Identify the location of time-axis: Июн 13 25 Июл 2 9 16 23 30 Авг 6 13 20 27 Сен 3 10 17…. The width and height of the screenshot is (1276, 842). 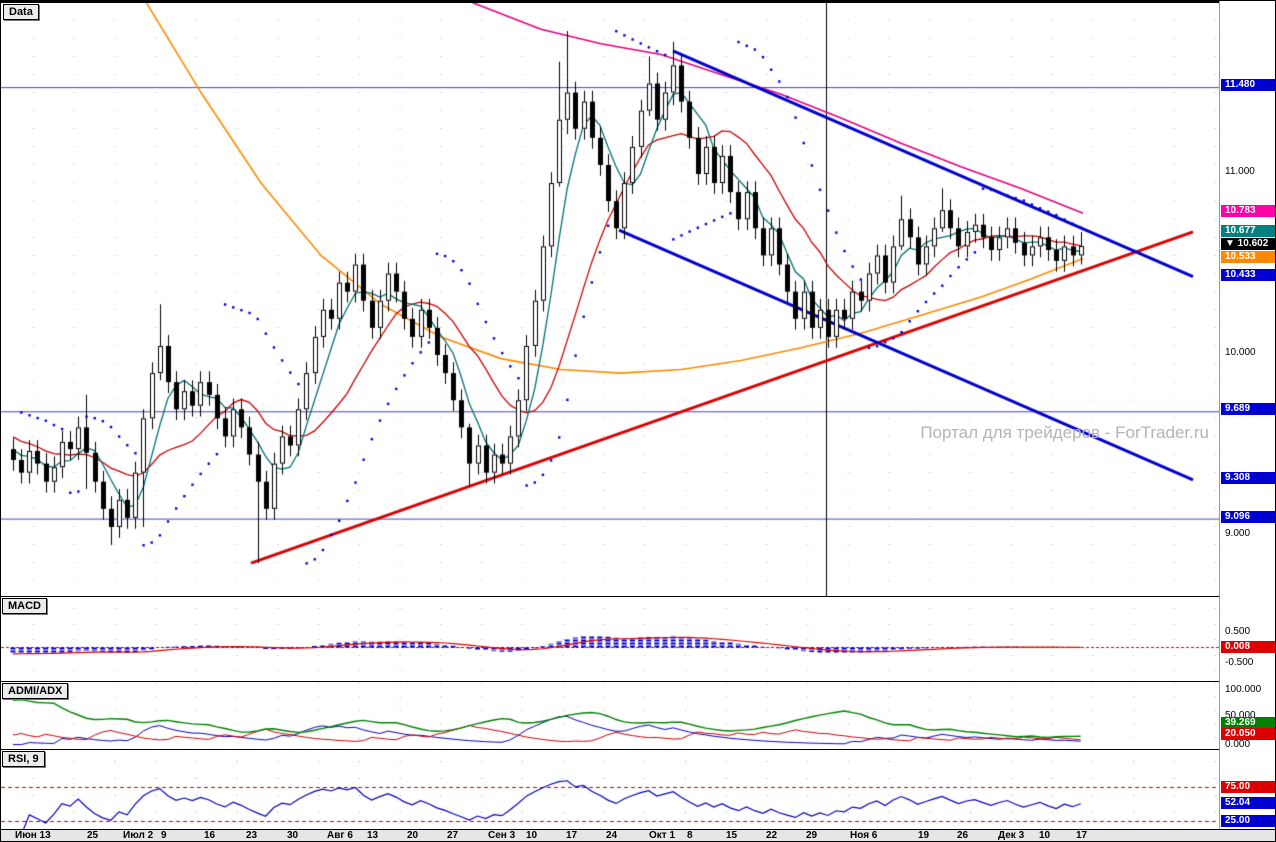
(638, 835).